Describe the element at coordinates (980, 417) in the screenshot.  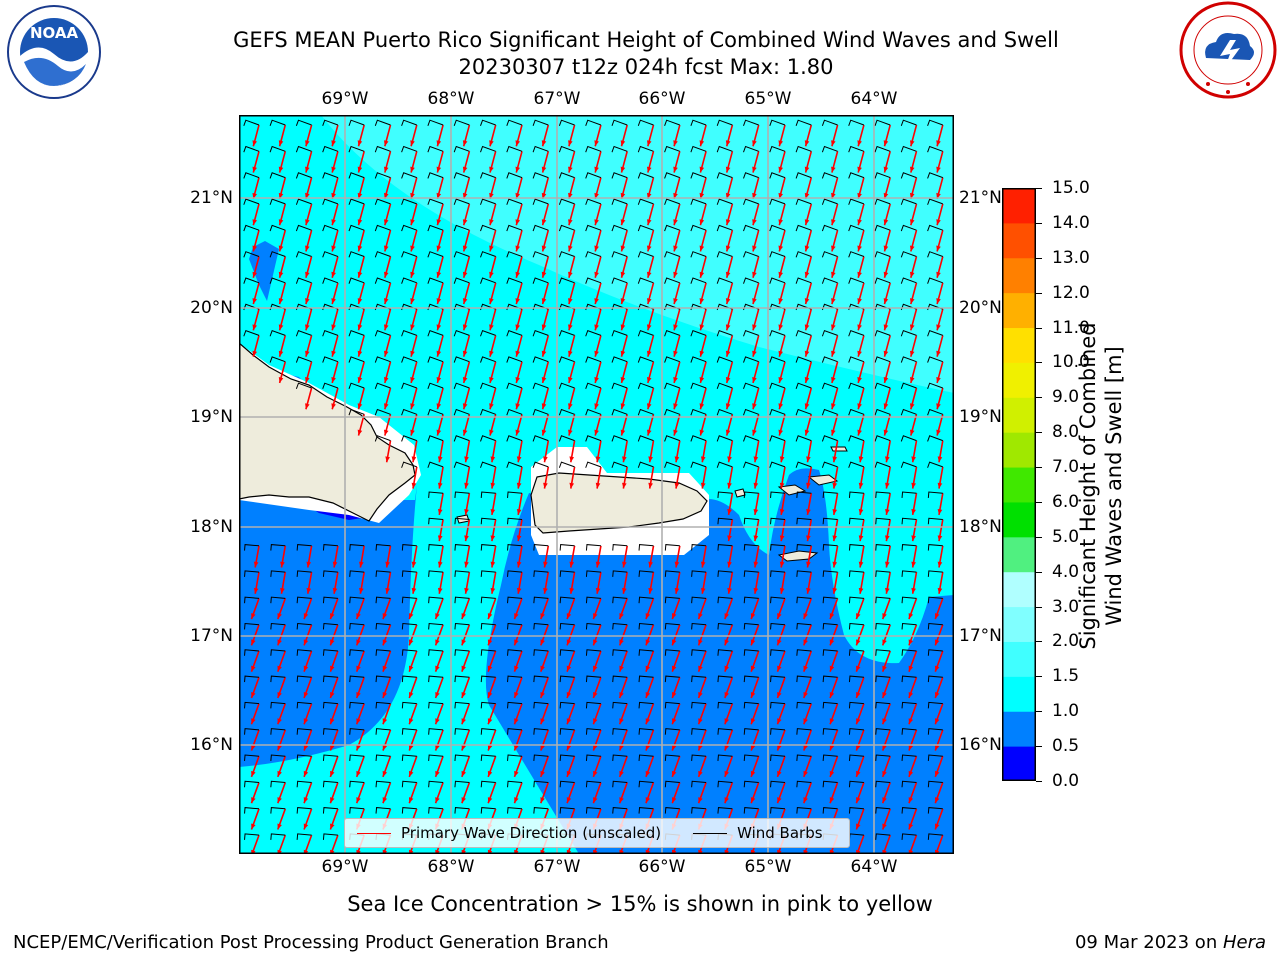
I see `lat-tick-right: 19°N` at that location.